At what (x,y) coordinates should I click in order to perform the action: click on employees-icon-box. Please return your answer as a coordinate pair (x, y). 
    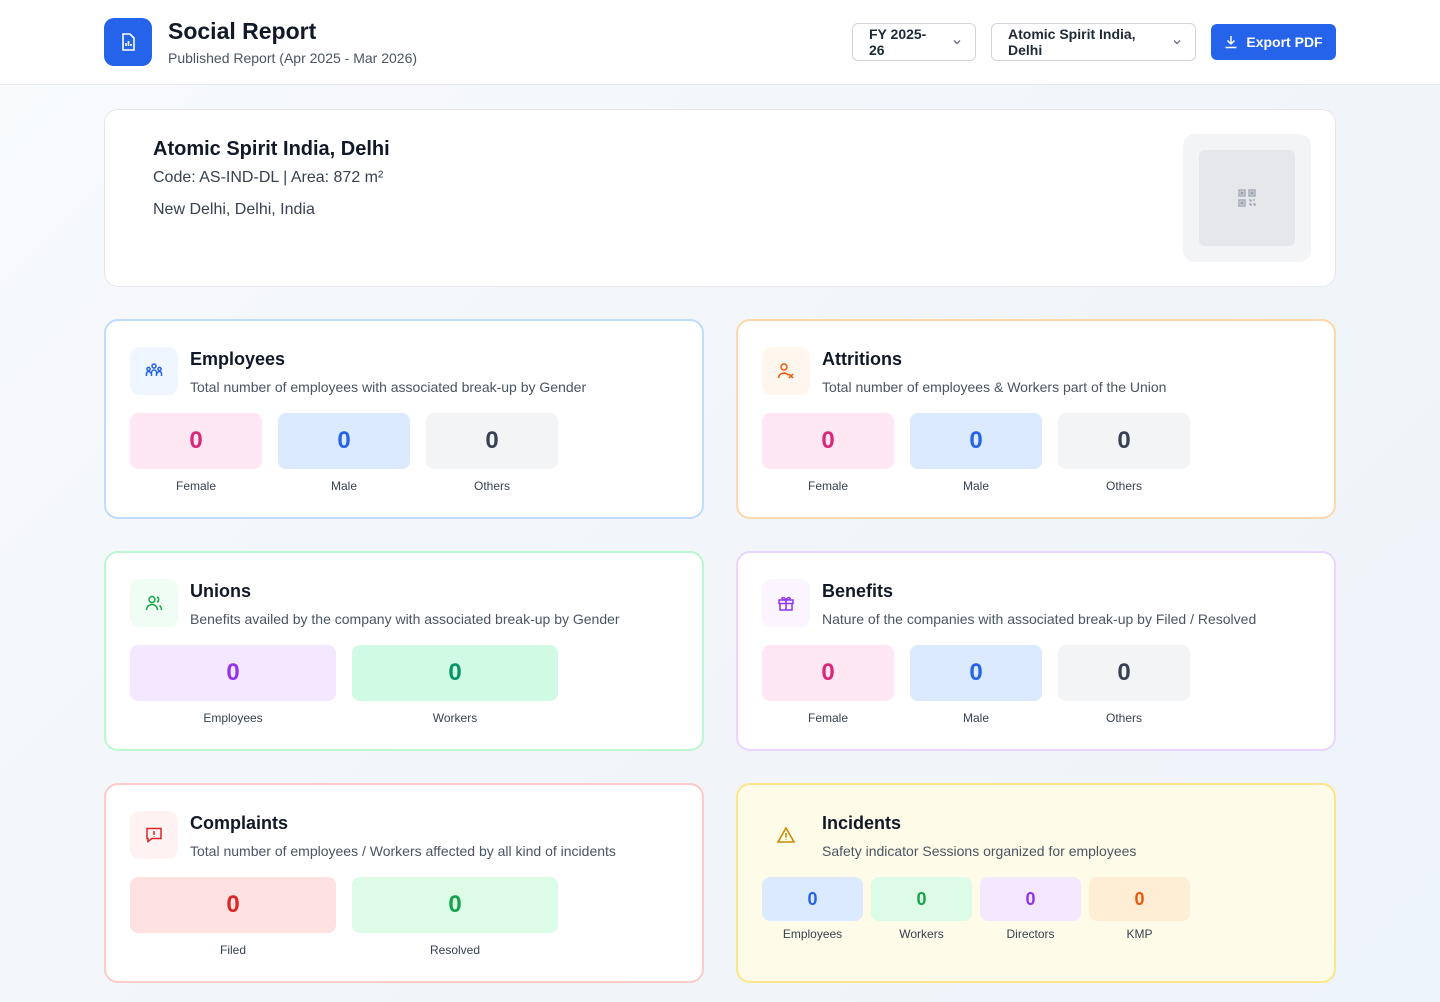
    Looking at the image, I should click on (154, 371).